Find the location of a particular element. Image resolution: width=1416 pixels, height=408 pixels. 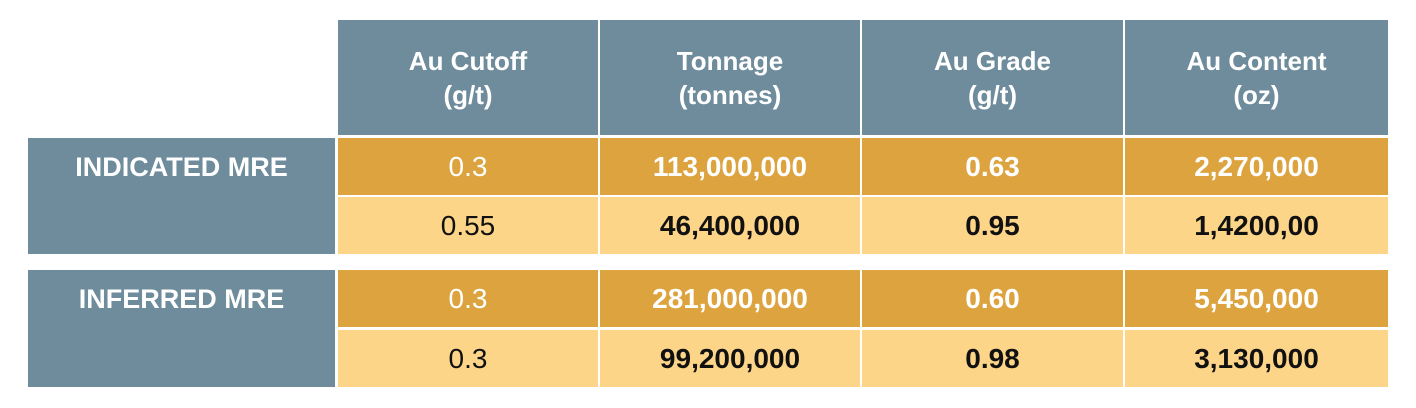

table-cell: 113,000,000 is located at coordinates (730, 166).